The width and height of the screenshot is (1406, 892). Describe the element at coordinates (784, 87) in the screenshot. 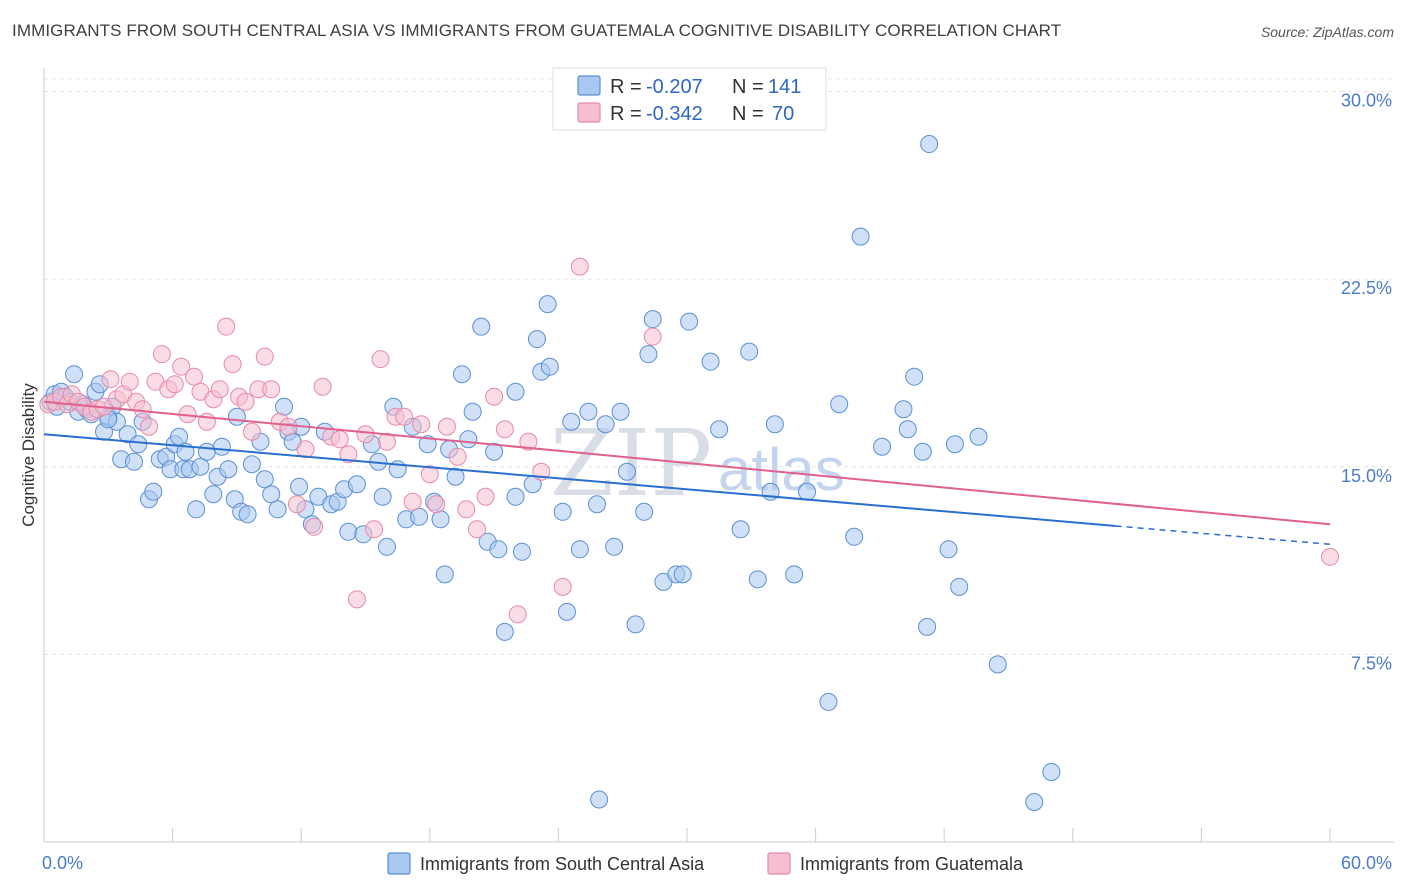

I see `legend-n-value-1: 141` at that location.